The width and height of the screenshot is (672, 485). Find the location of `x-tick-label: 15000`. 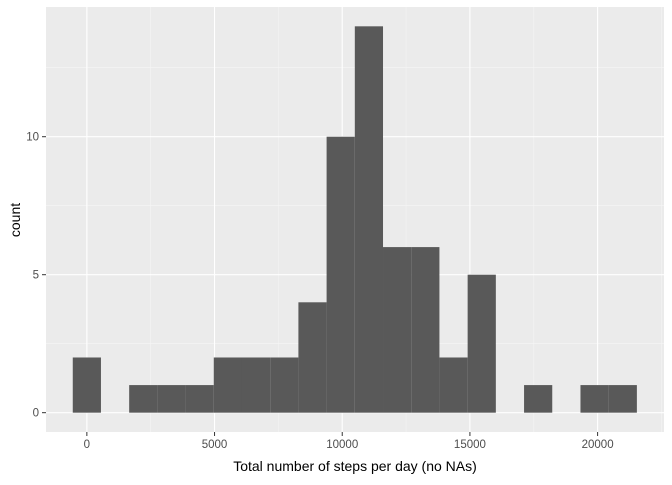

x-tick-label: 15000 is located at coordinates (470, 445).